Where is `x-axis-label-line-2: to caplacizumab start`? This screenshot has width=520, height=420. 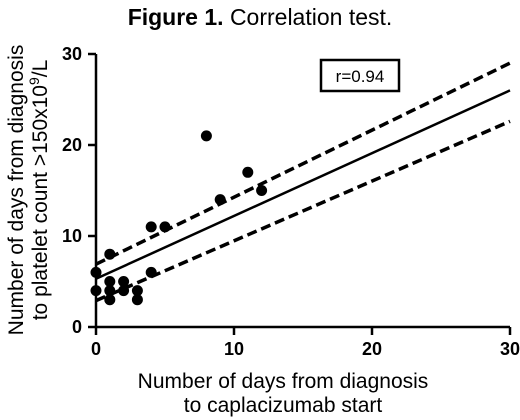 x-axis-label-line-2: to caplacizumab start is located at coordinates (283, 405).